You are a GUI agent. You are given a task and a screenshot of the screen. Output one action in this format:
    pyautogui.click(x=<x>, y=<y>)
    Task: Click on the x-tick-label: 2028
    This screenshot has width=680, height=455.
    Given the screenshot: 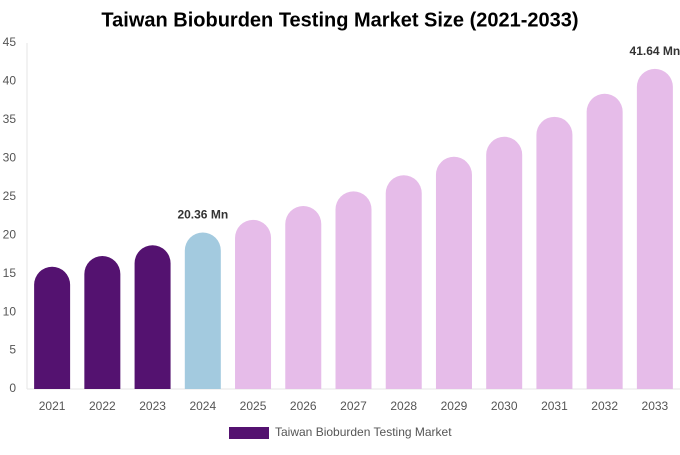 What is the action you would take?
    pyautogui.click(x=403, y=406)
    